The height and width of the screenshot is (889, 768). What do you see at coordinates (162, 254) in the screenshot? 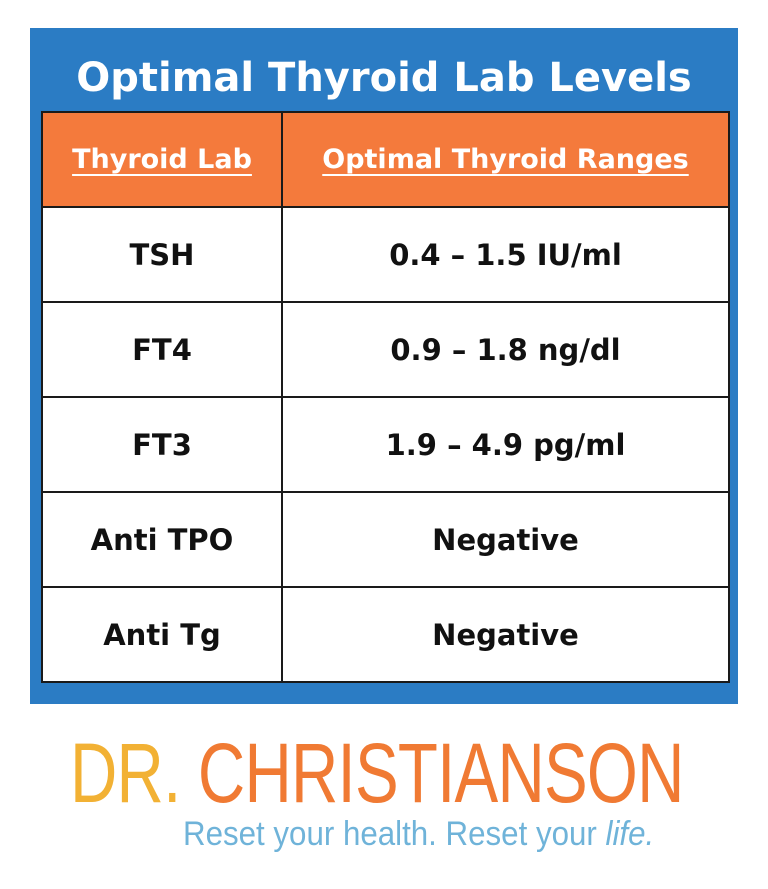
I see `lab-name-cell: TSH` at bounding box center [162, 254].